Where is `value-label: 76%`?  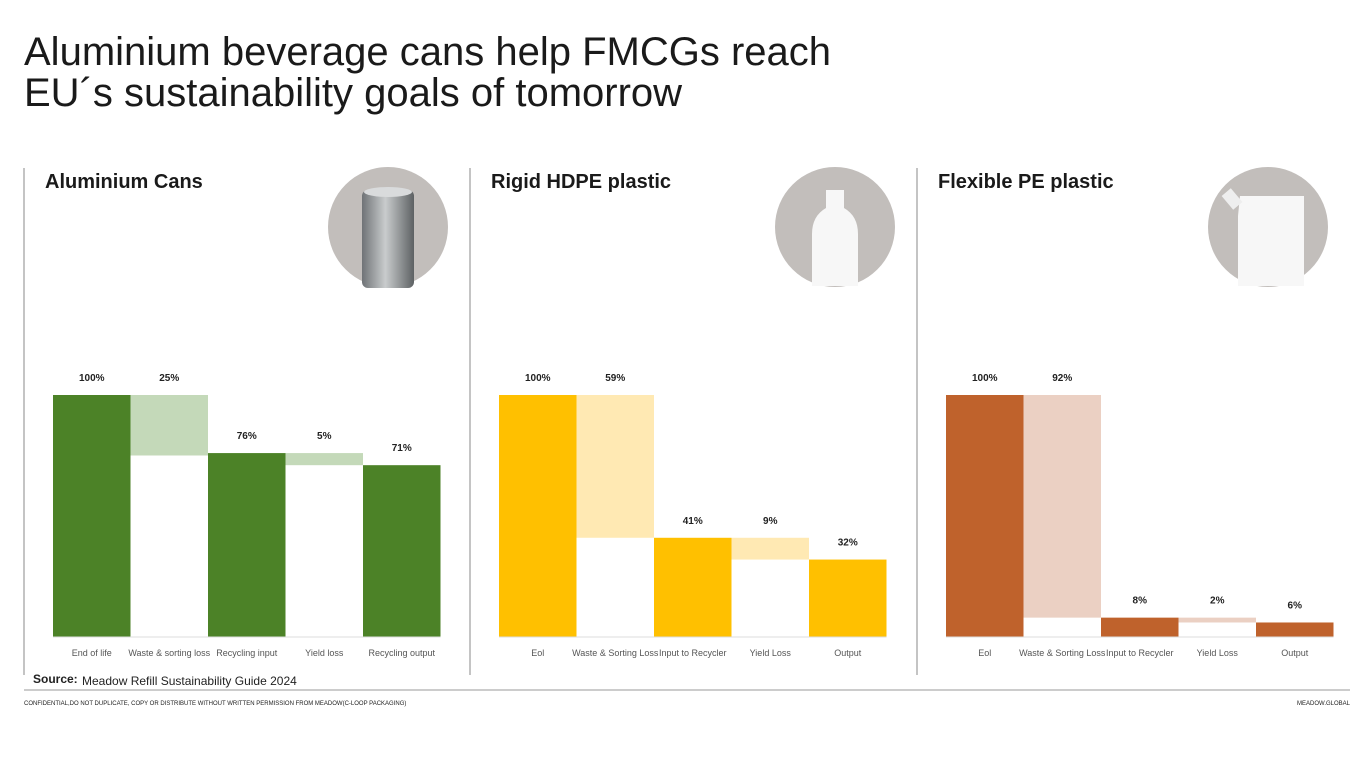
value-label: 76% is located at coordinates (247, 436).